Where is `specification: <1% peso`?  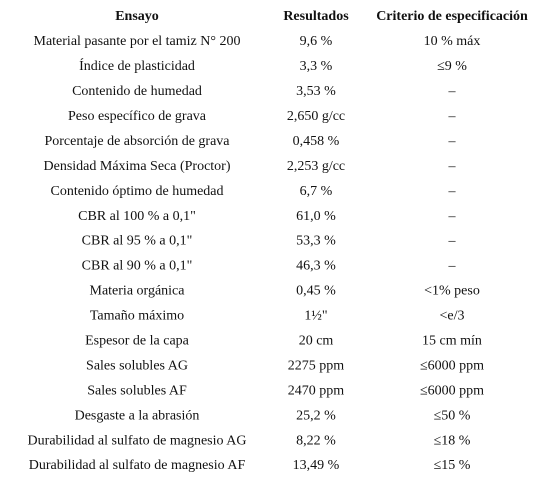
specification: <1% peso is located at coordinates (452, 291).